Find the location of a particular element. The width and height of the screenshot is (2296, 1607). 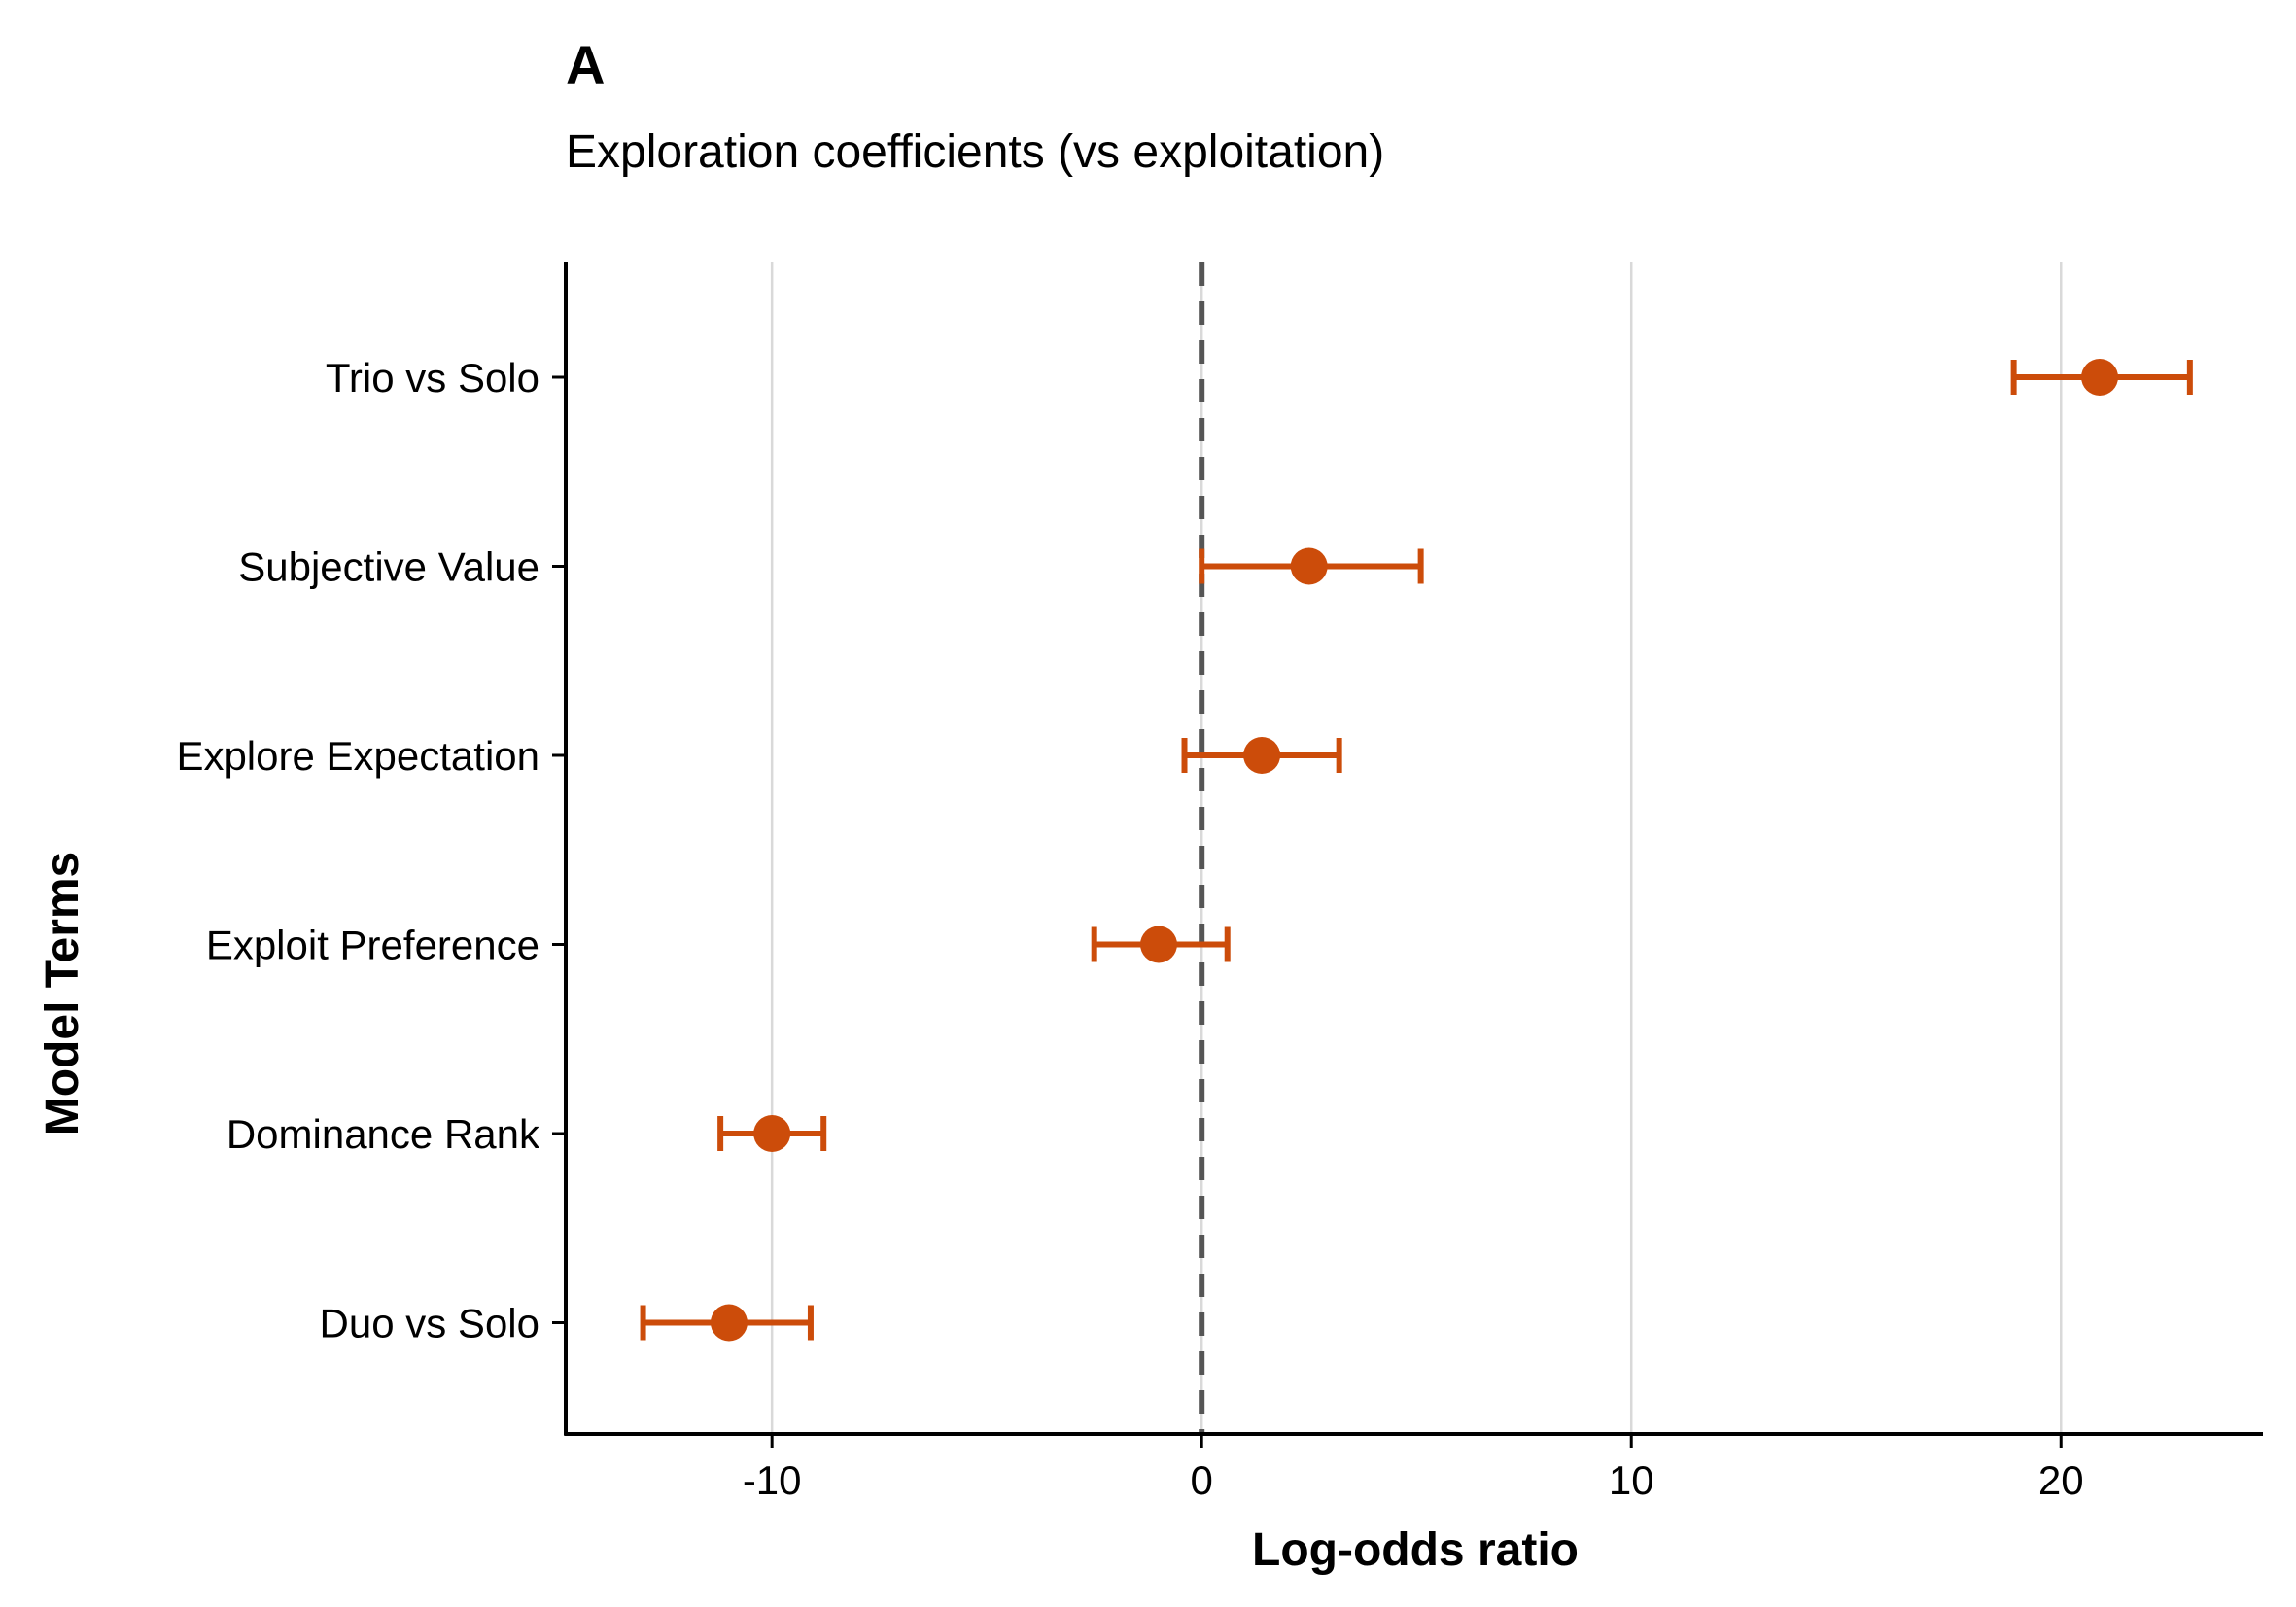

y-axis-title: Model Terms is located at coordinates (62, 994).